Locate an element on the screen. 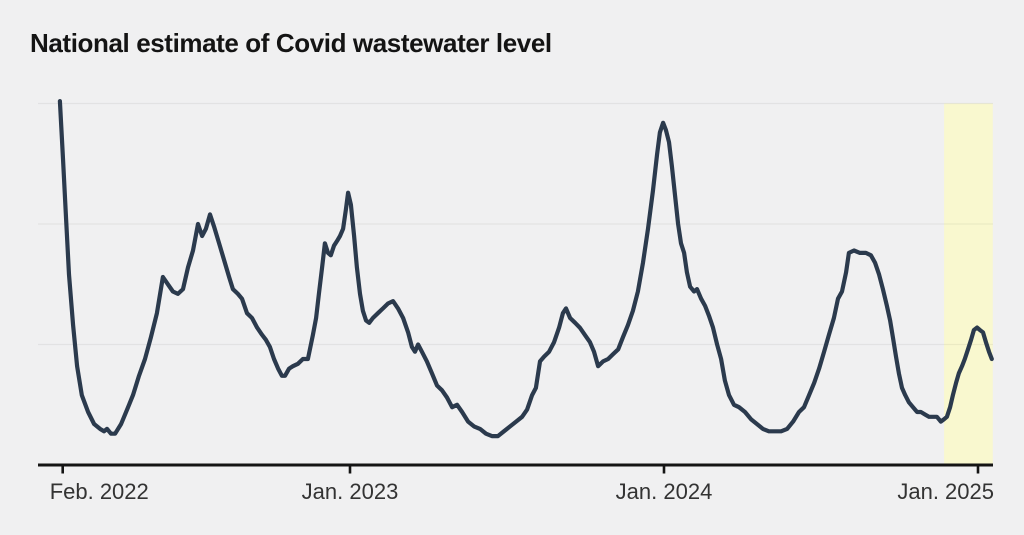 This screenshot has width=1024, height=535. x-tick-label: Jan. 2023 is located at coordinates (350, 491).